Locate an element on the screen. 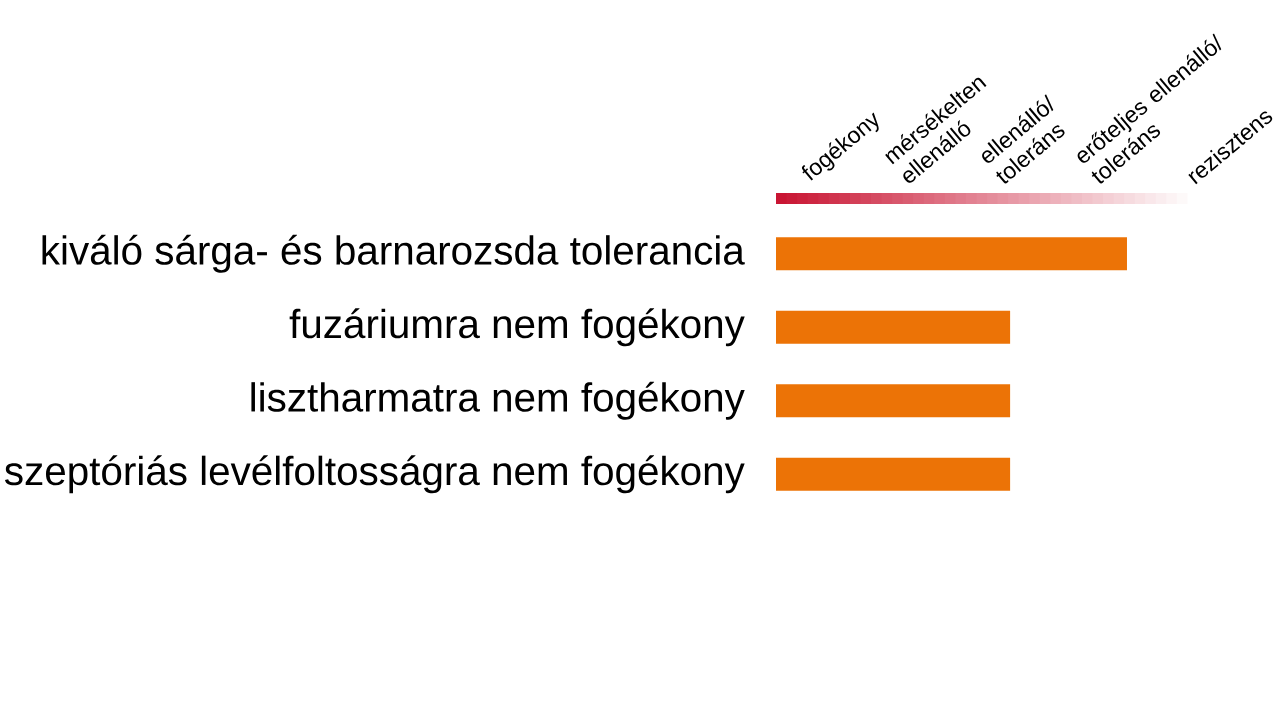 Image resolution: width=1280 pixels, height=720 pixels. y-tick-label: lisztharmatra nem fogékony is located at coordinates (498, 400).